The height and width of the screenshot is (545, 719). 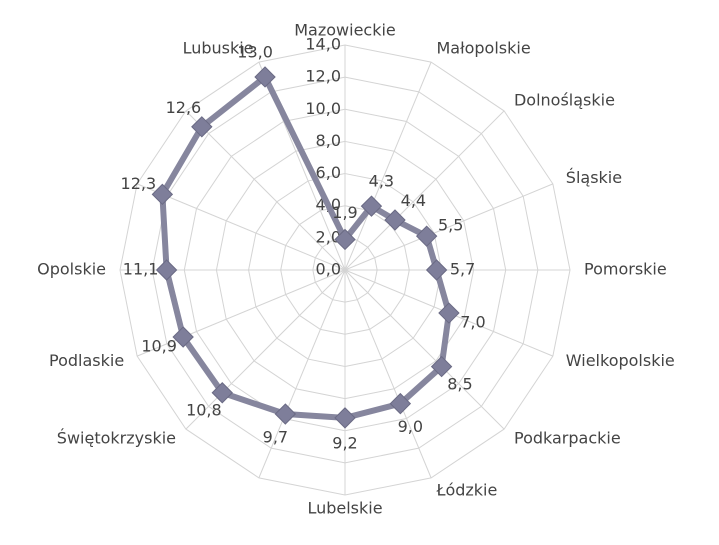 I want to click on category-label: Małopolskie, so click(x=483, y=48).